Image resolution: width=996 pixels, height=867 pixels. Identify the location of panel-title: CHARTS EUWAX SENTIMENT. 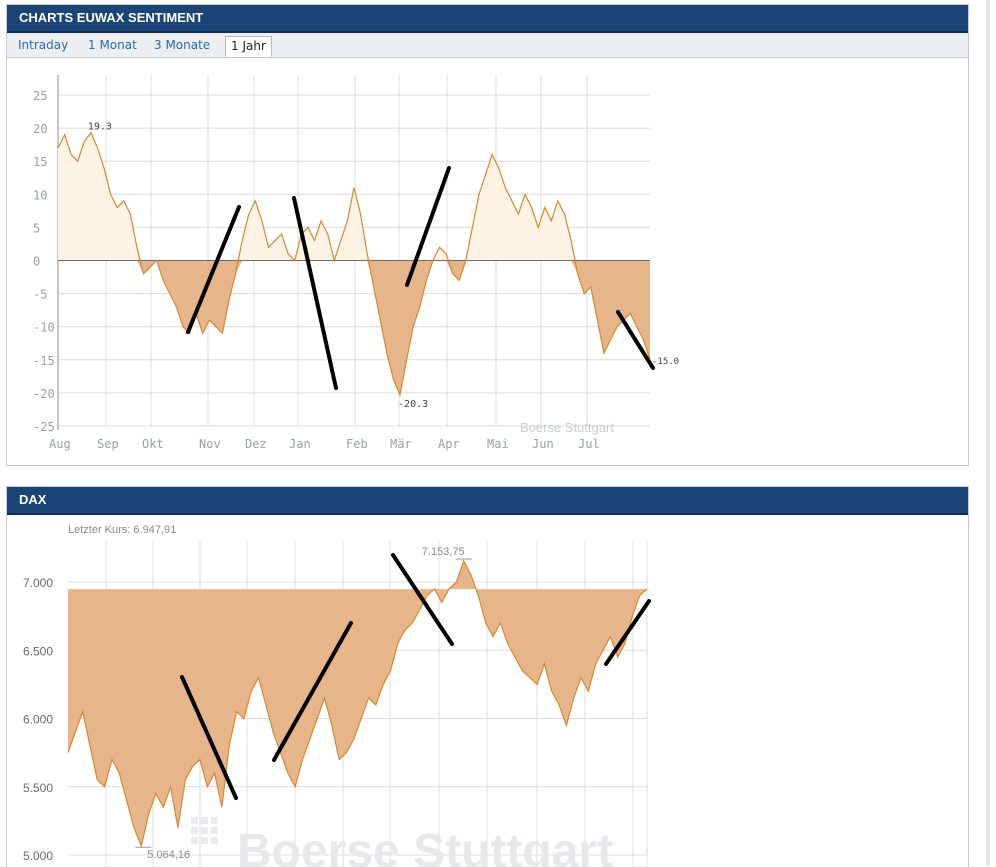
(487, 19).